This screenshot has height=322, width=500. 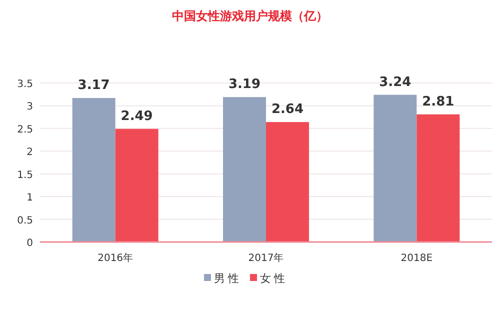 I want to click on y-tick-label: 0.5, so click(x=25, y=220).